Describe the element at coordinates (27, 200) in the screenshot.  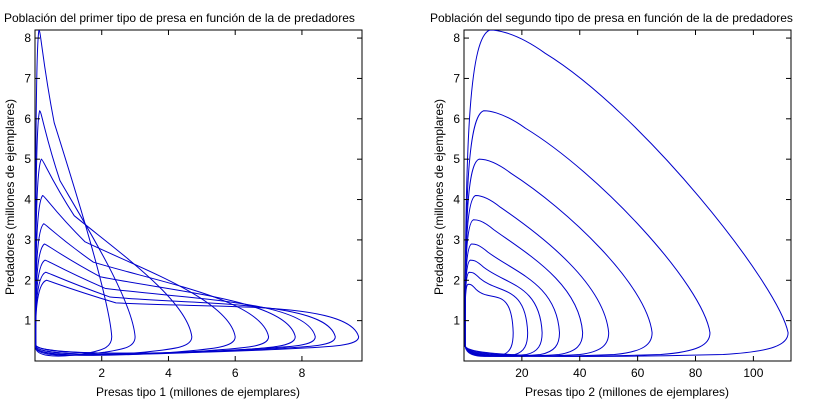
I see `chart-left-ytick-label-3: 4` at that location.